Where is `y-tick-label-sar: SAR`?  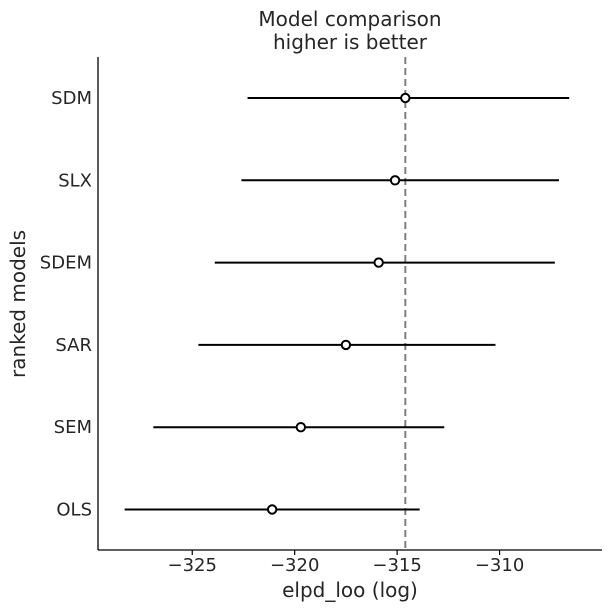
y-tick-label-sar: SAR is located at coordinates (73, 345).